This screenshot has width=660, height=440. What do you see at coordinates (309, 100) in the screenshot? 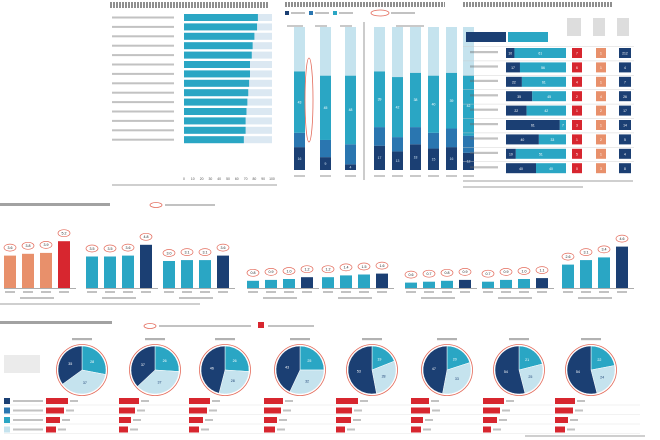
I see `stack-highlight-ring` at bounding box center [309, 100].